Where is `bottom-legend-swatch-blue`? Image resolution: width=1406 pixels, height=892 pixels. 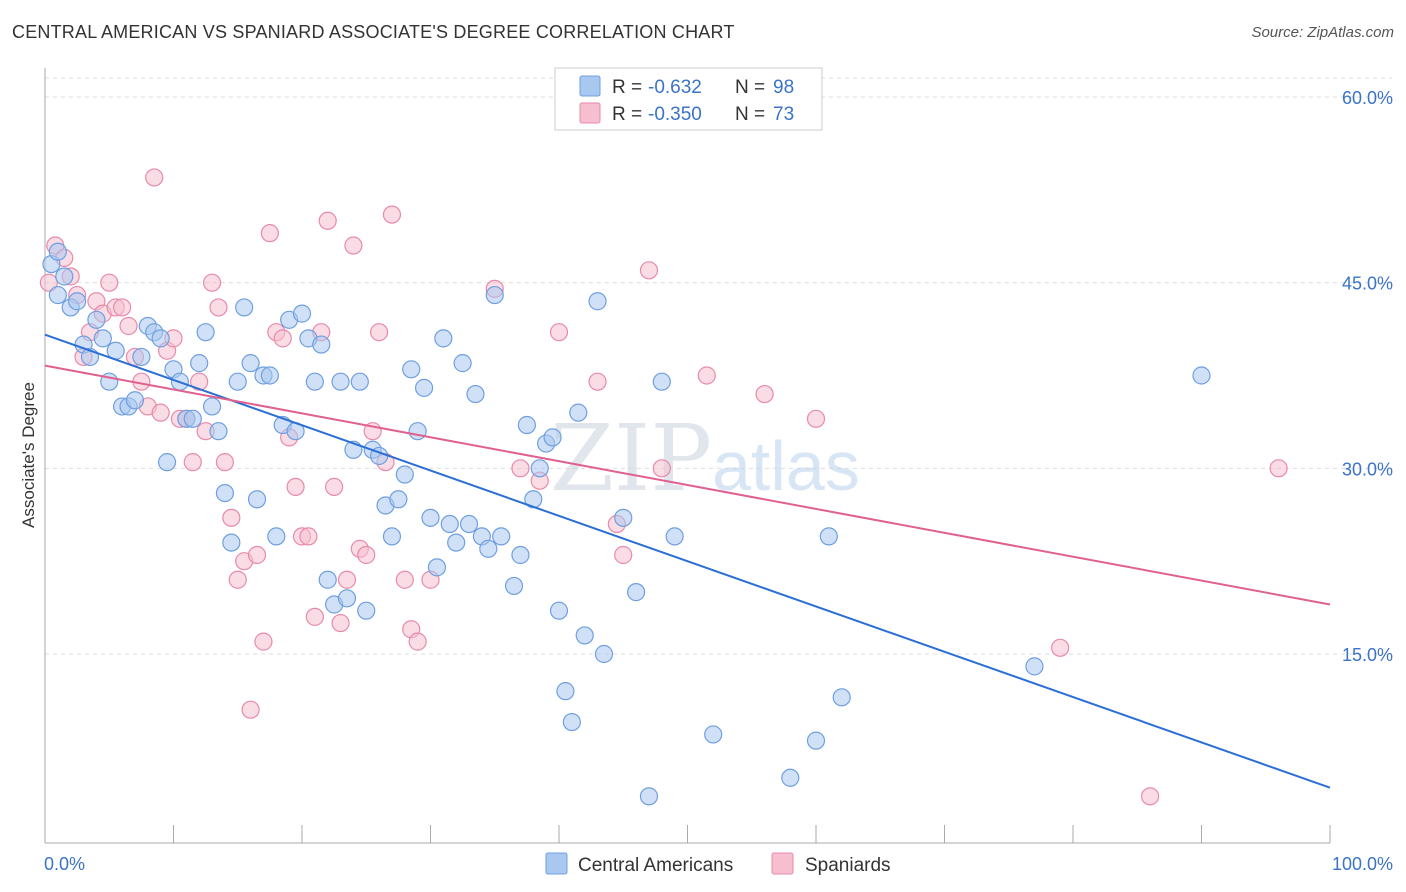
bottom-legend-swatch-blue is located at coordinates (556, 863).